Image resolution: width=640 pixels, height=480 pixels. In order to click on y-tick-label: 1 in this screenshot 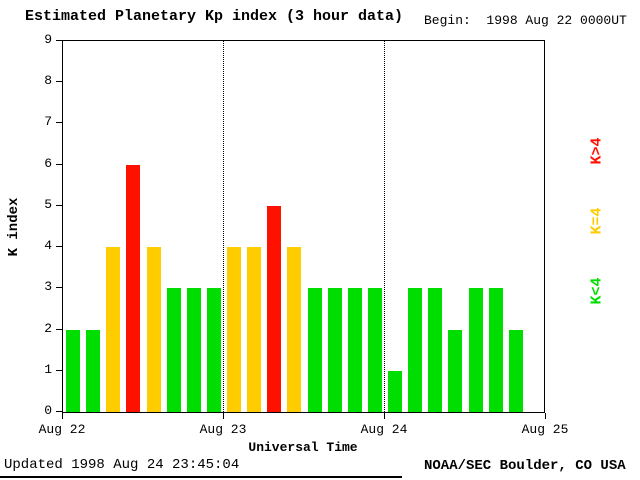, I will do `click(48, 369)`.